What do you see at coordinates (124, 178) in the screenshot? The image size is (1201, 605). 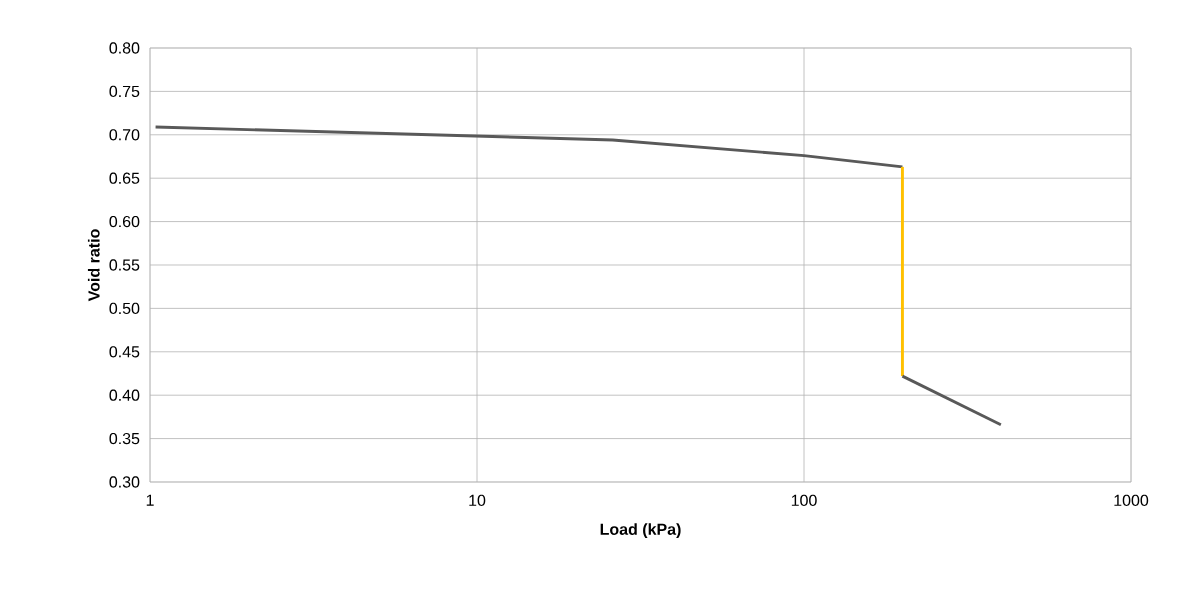 I see `y-tick-label: 0.65` at bounding box center [124, 178].